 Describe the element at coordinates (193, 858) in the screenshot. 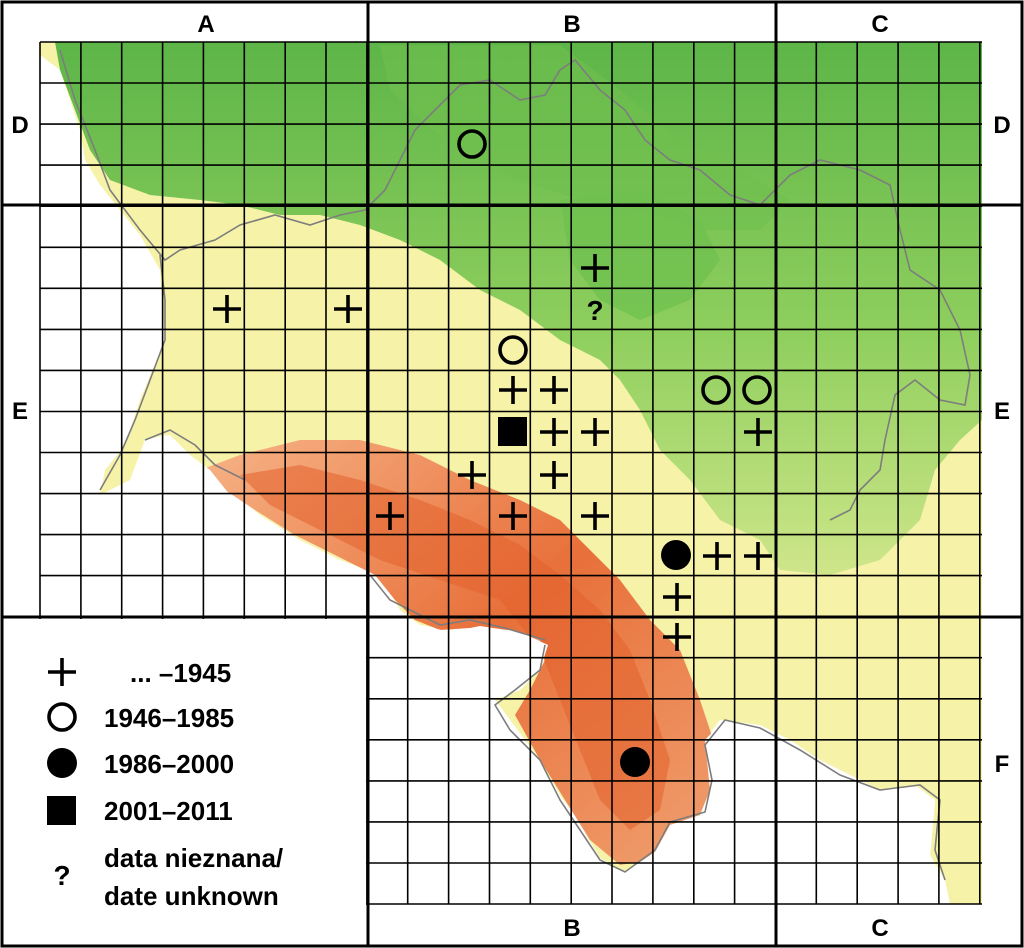

I see `legend-label-unknown-pl: data nieznana/` at that location.